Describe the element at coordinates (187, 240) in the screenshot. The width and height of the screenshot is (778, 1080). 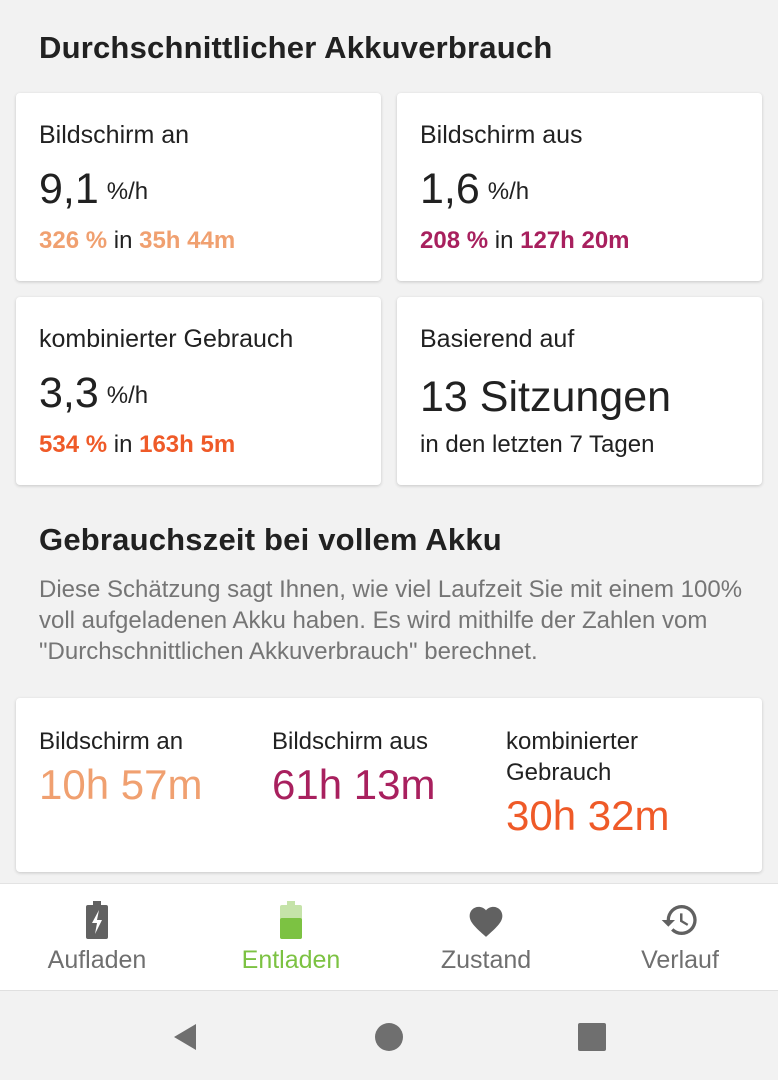
I see `usage-time: 35h 44m` at that location.